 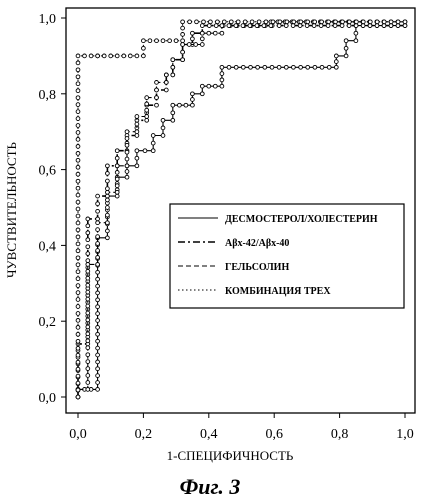 I want to click on y-tick-label: 1,0, so click(x=48, y=19).